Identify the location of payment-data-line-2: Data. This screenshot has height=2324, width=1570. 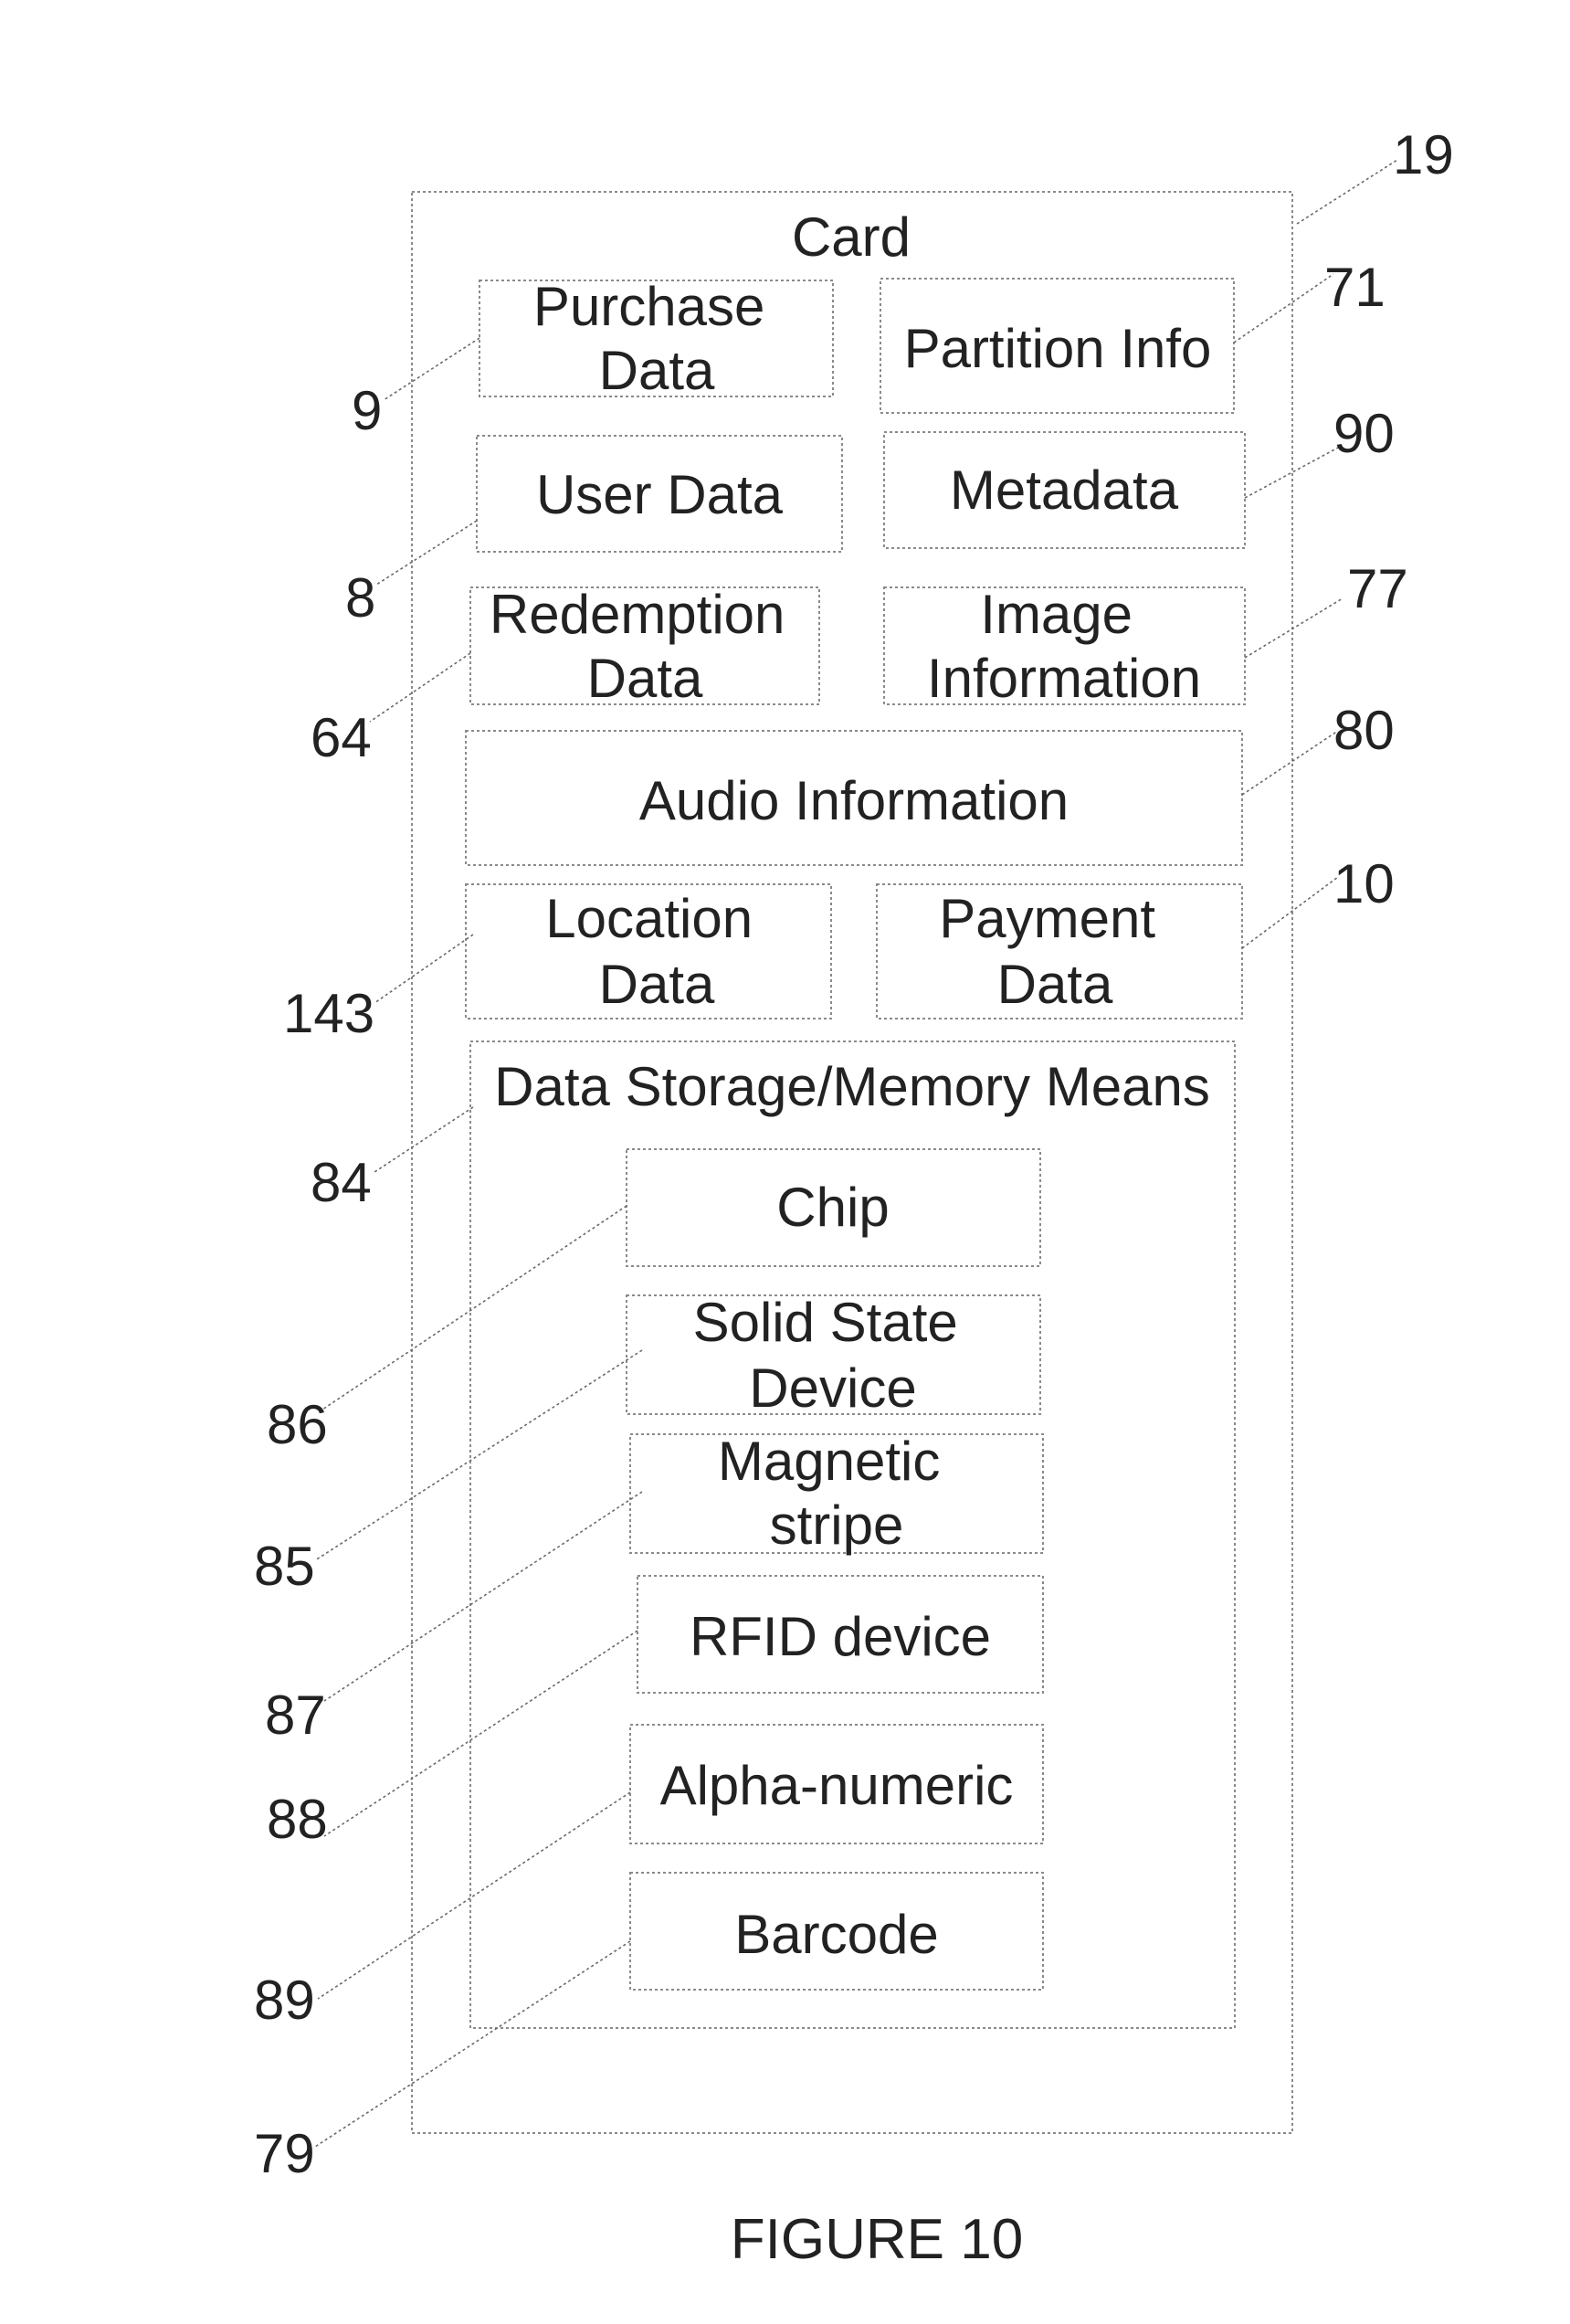
(1055, 984).